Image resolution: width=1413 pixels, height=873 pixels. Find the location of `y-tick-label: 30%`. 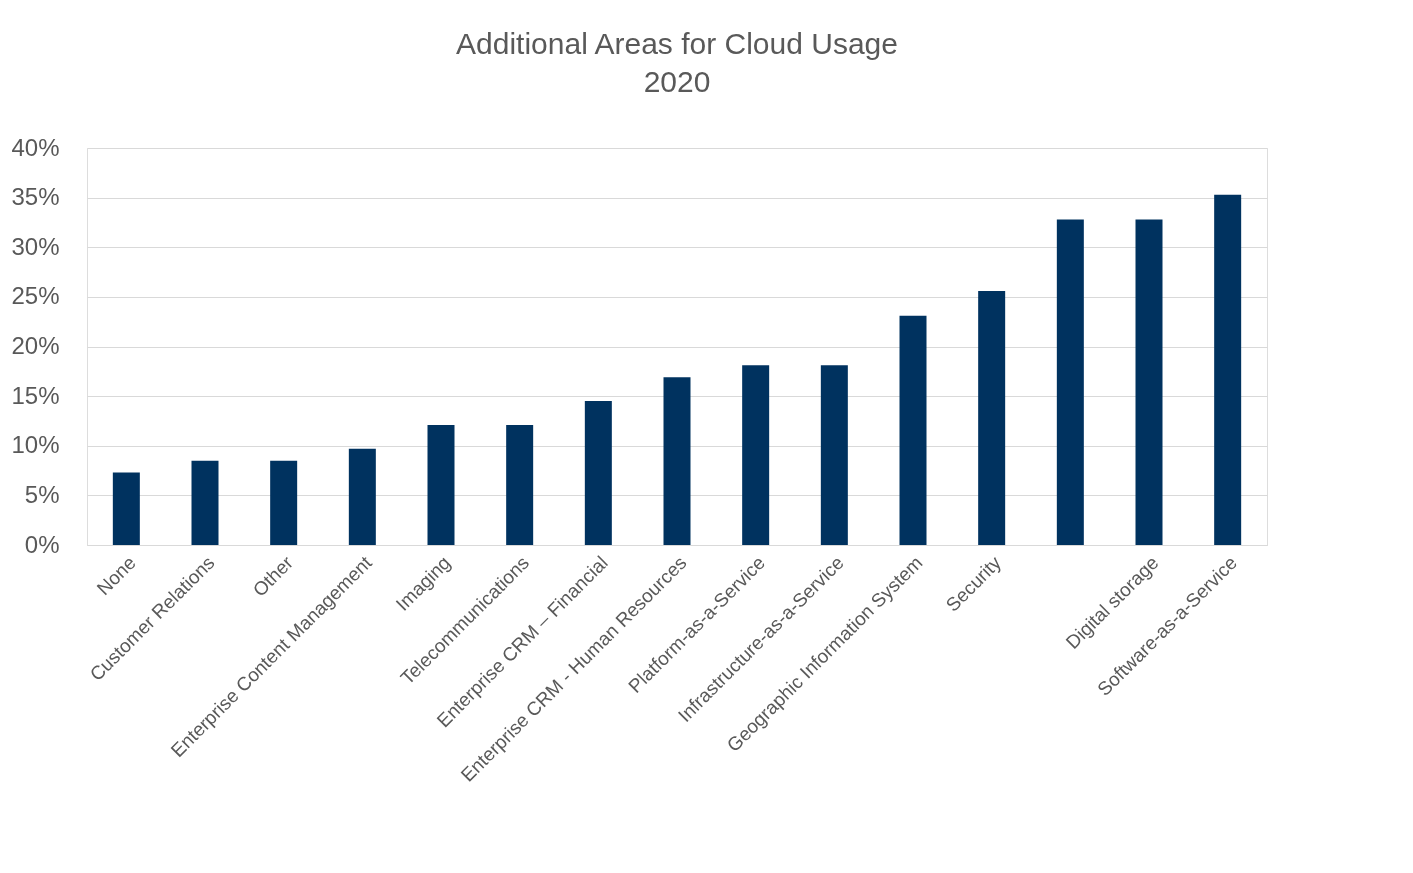

y-tick-label: 30% is located at coordinates (35, 246).